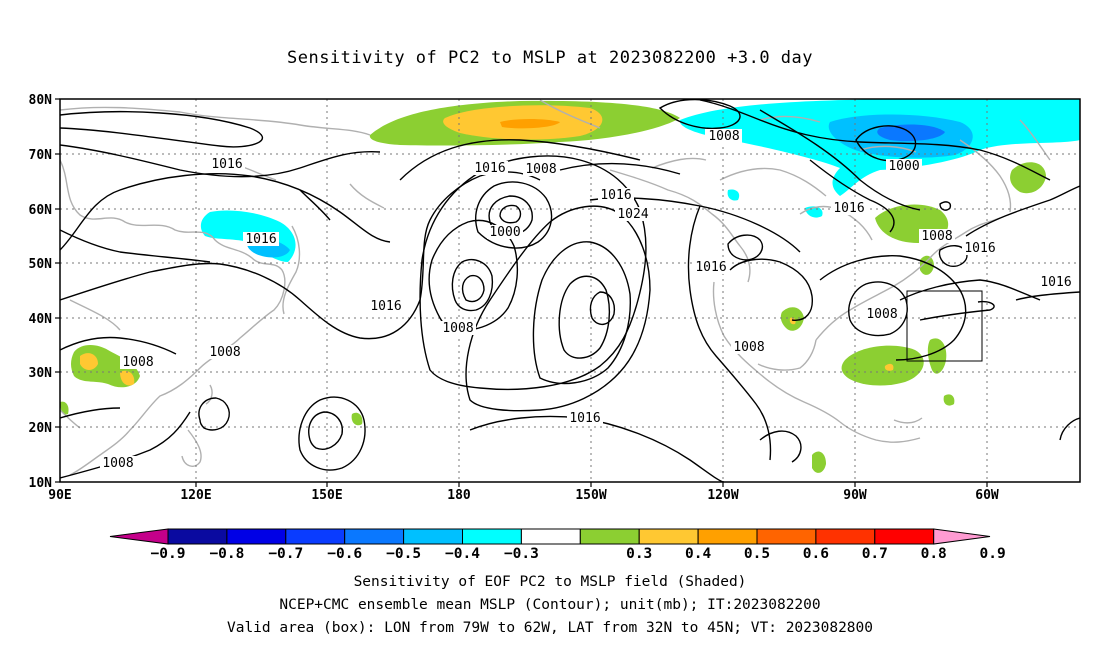 This screenshot has width=1100, height=650. What do you see at coordinates (1067, 118) in the screenshot?
I see `shade-cyan-east` at bounding box center [1067, 118].